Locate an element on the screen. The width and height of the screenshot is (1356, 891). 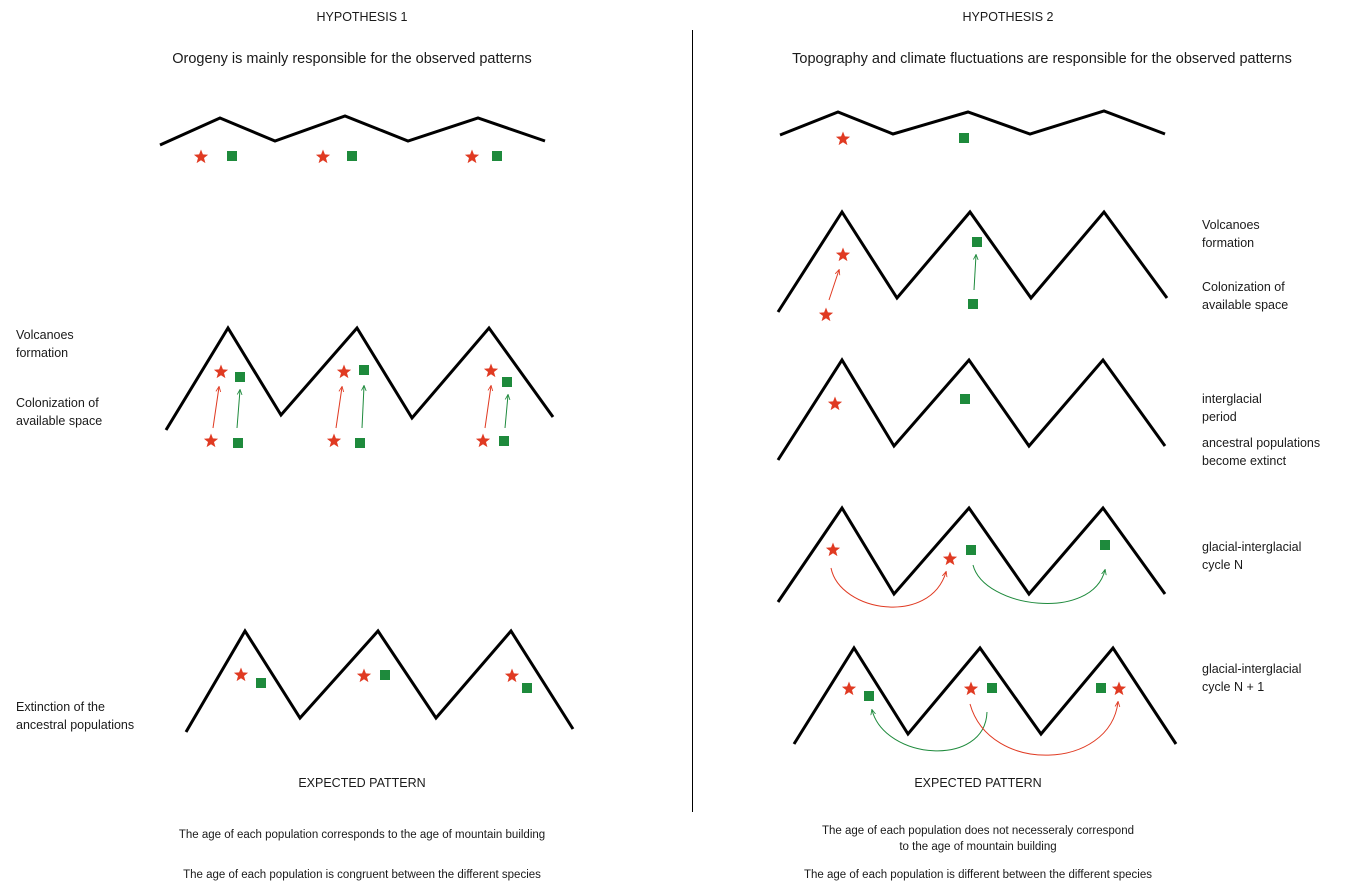
h1-label-extinction-line2: ancestral populations is located at coordinates (75, 725).